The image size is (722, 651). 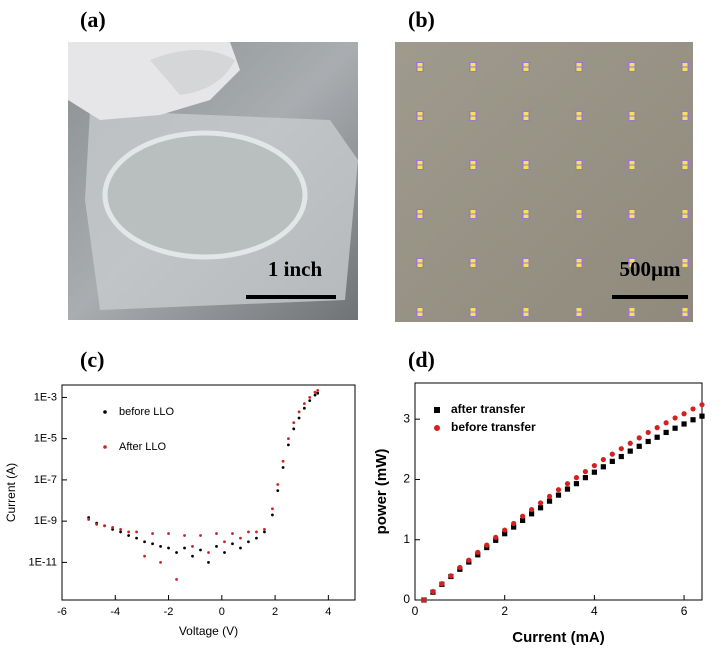 What do you see at coordinates (11, 492) in the screenshot?
I see `y-axis-label: Current (A)` at bounding box center [11, 492].